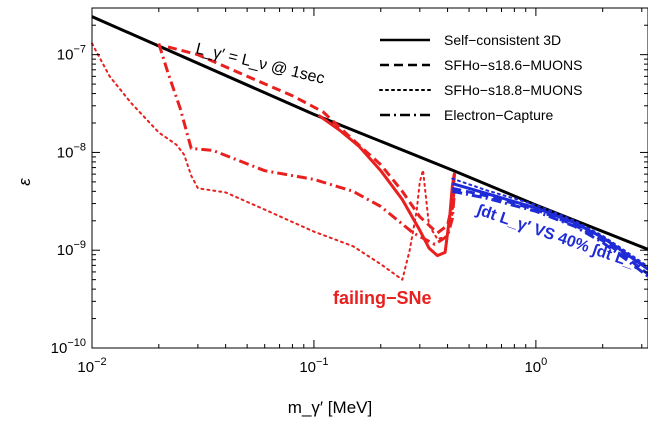 The height and width of the screenshot is (422, 648). I want to click on series-line-blue-solid, so click(549, 226).